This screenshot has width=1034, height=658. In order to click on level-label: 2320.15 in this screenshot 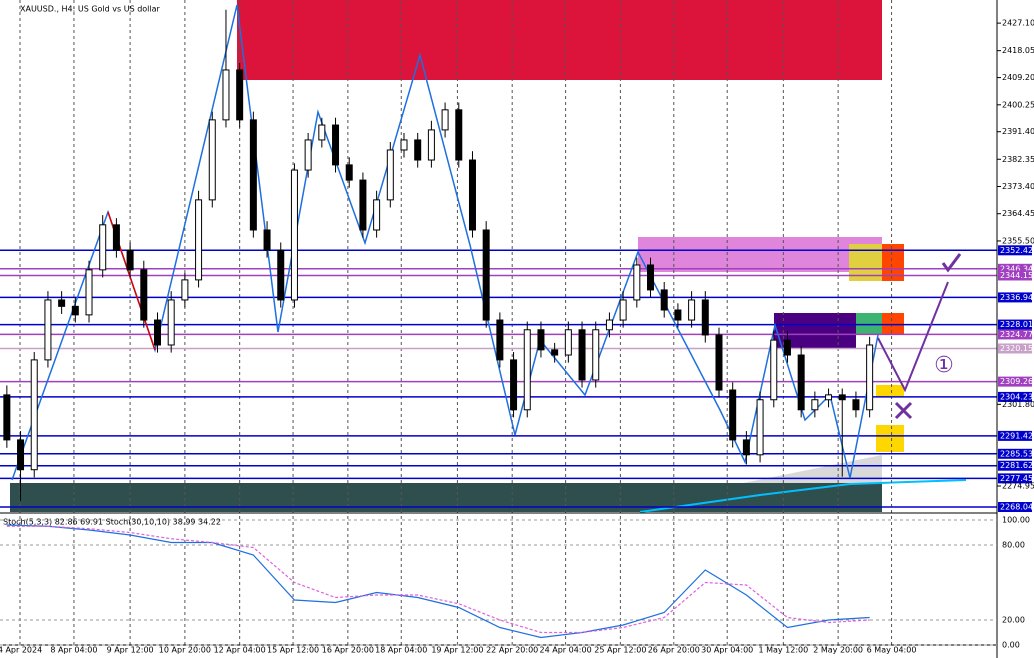, I will do `click(1016, 348)`.